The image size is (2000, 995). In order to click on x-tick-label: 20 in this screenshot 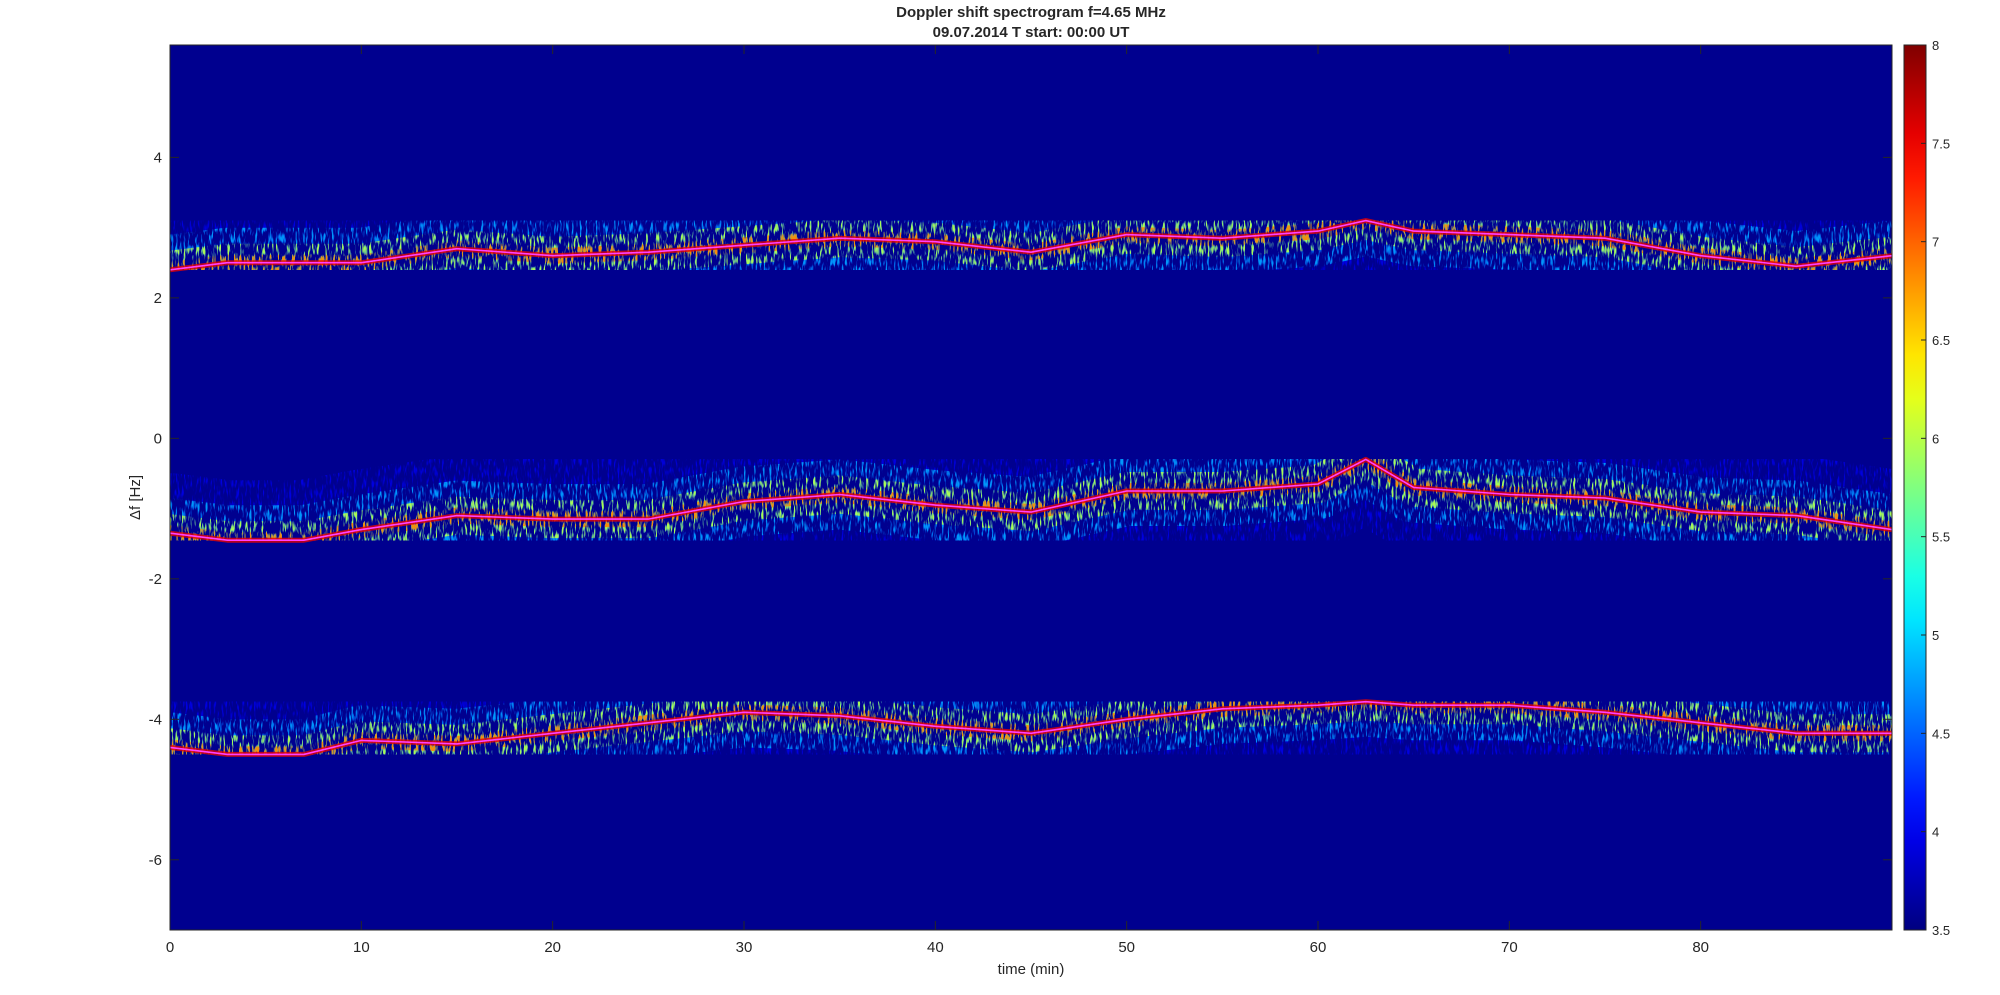, I will do `click(552, 947)`.